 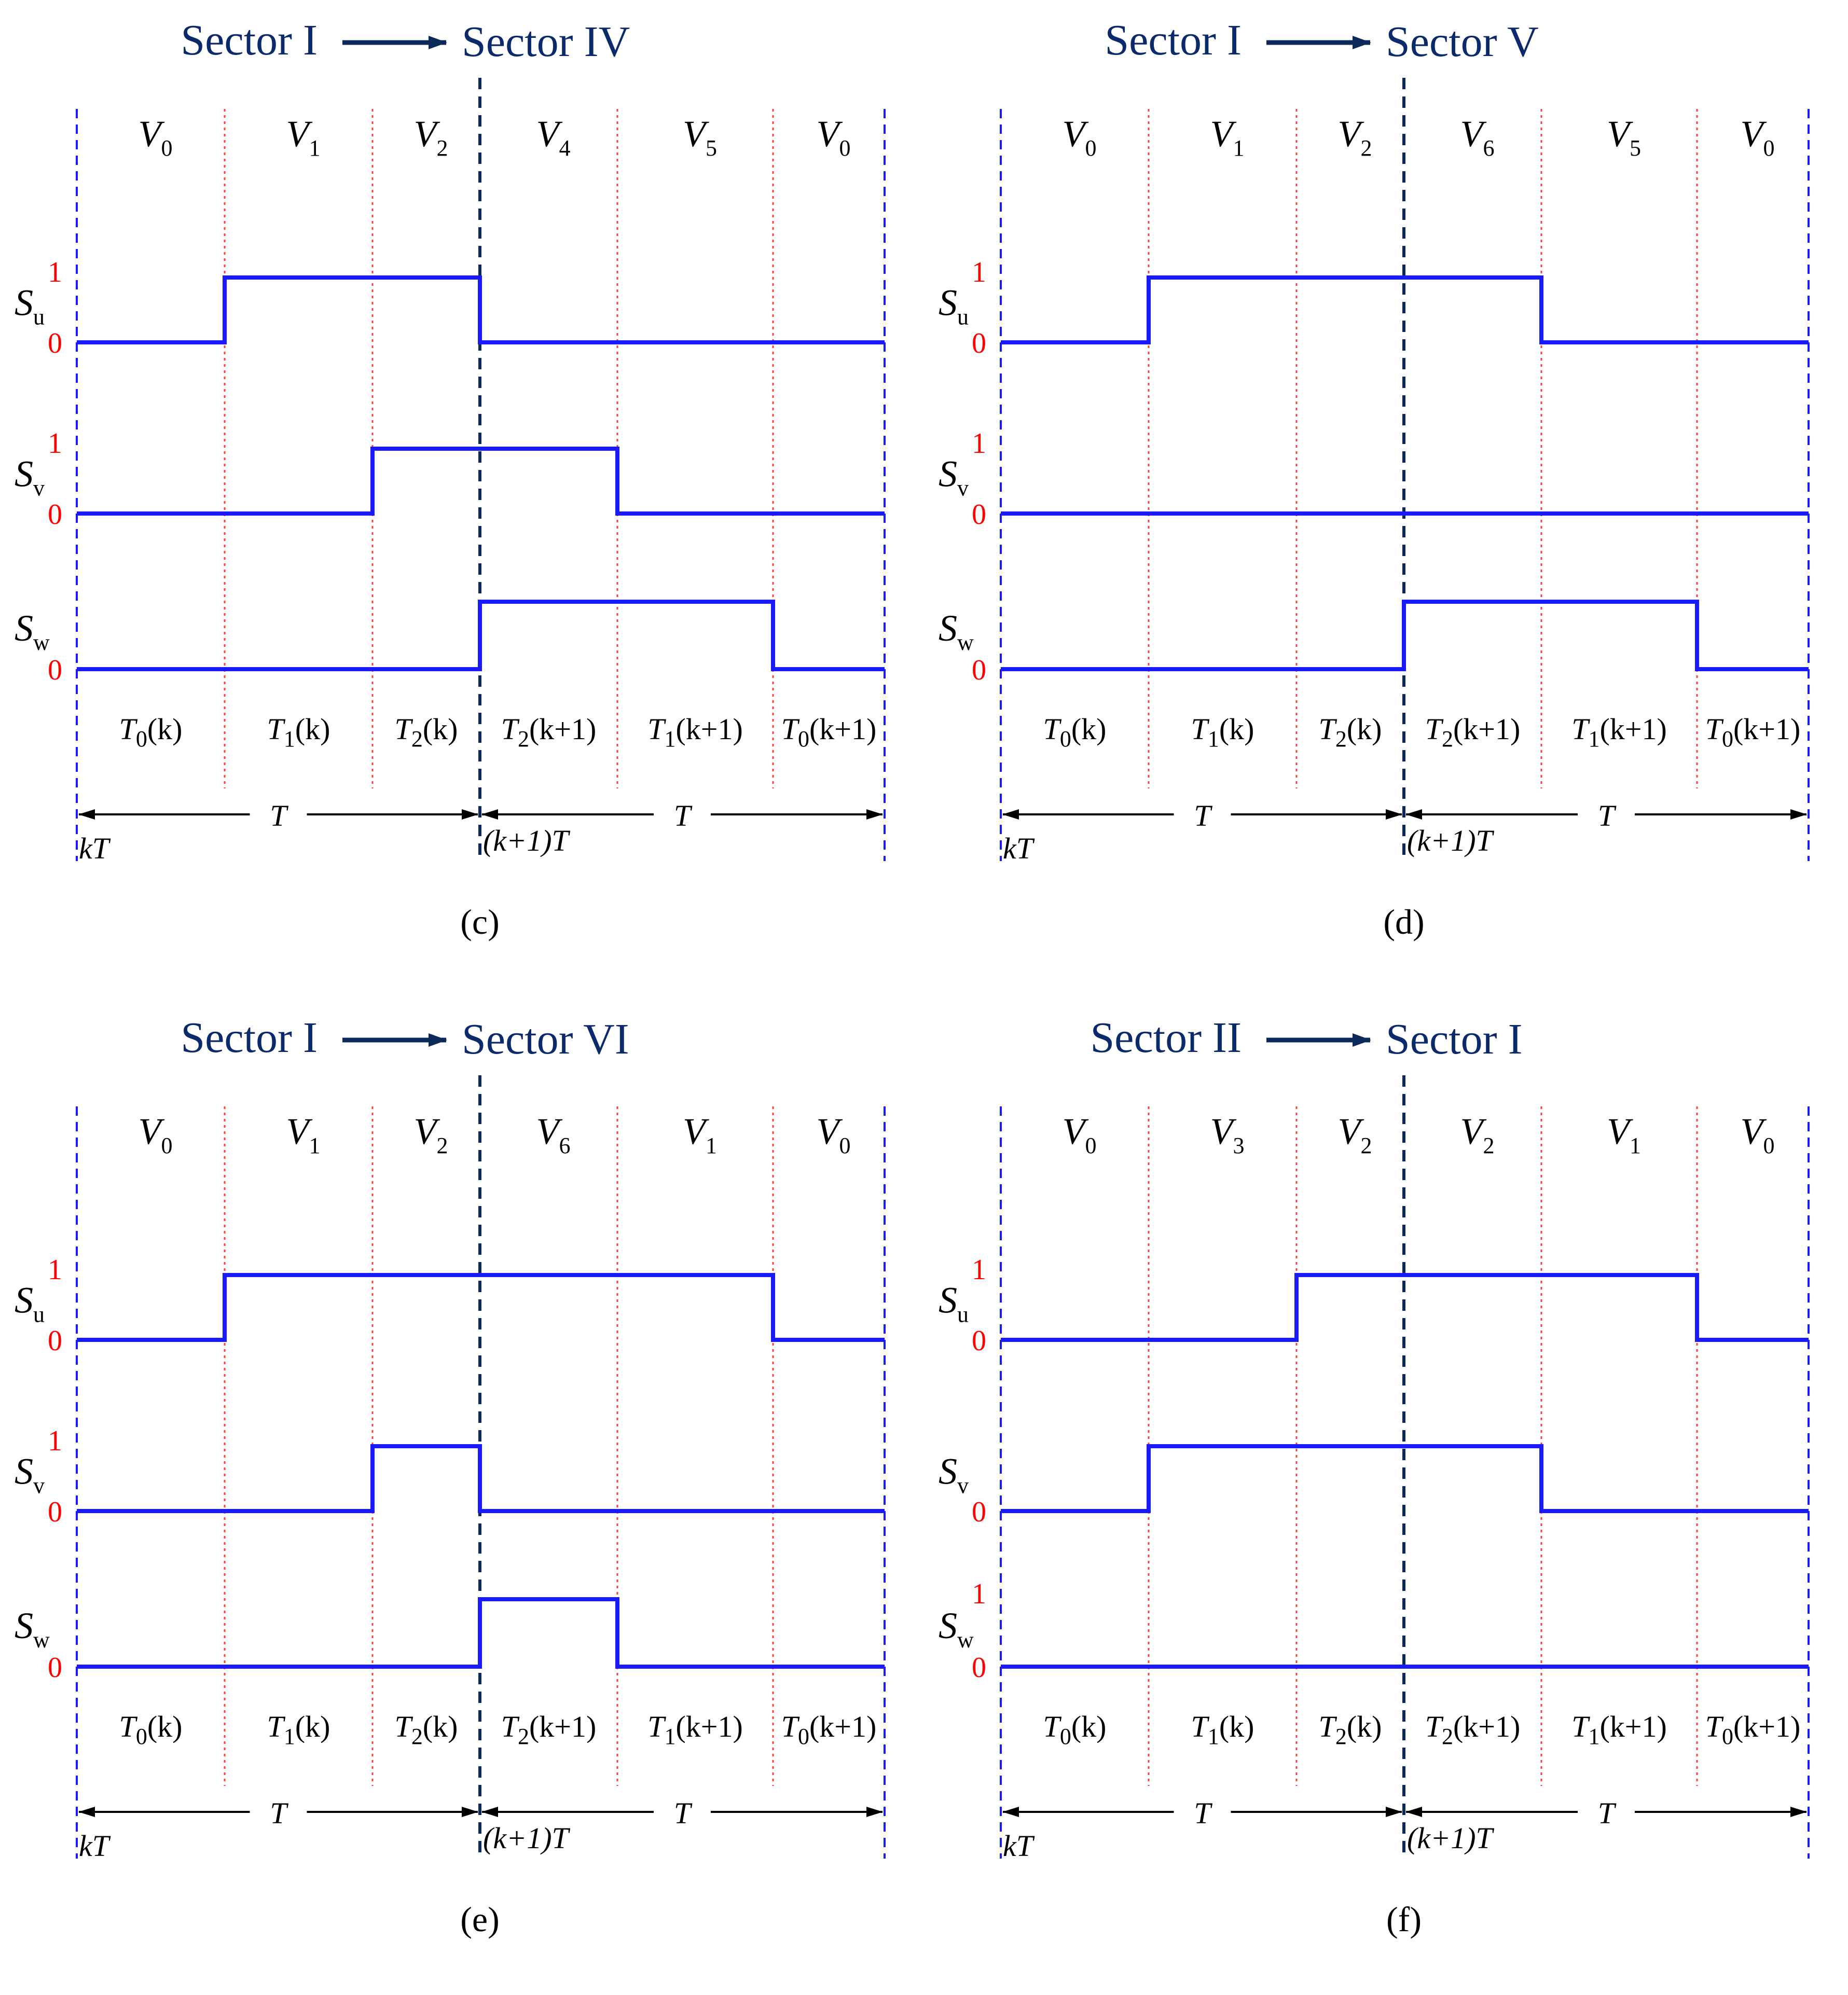 I want to click on panel-caption: (c), so click(x=479, y=921).